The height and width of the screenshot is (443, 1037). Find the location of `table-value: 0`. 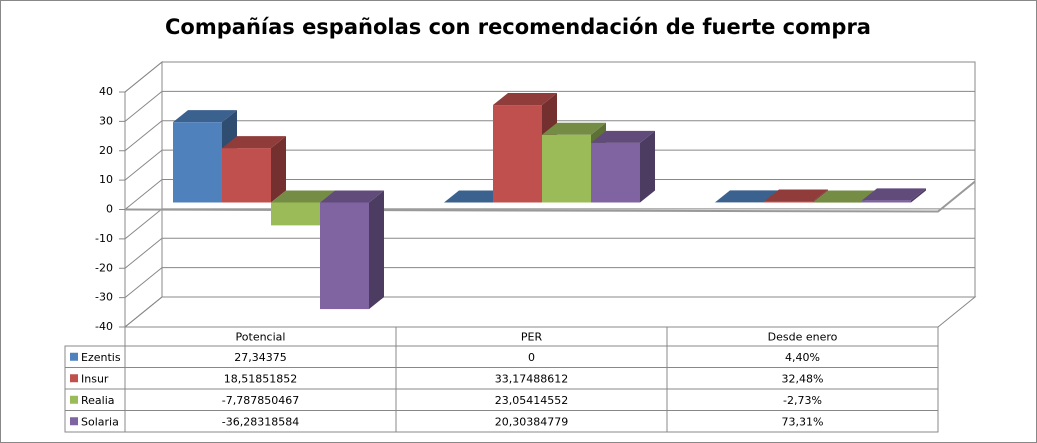

table-value: 0 is located at coordinates (531, 357).